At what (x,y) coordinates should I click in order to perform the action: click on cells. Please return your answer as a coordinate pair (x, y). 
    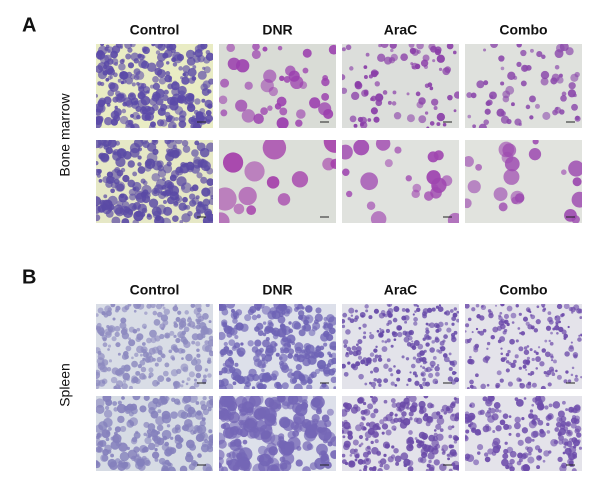
    Looking at the image, I should click on (523, 86).